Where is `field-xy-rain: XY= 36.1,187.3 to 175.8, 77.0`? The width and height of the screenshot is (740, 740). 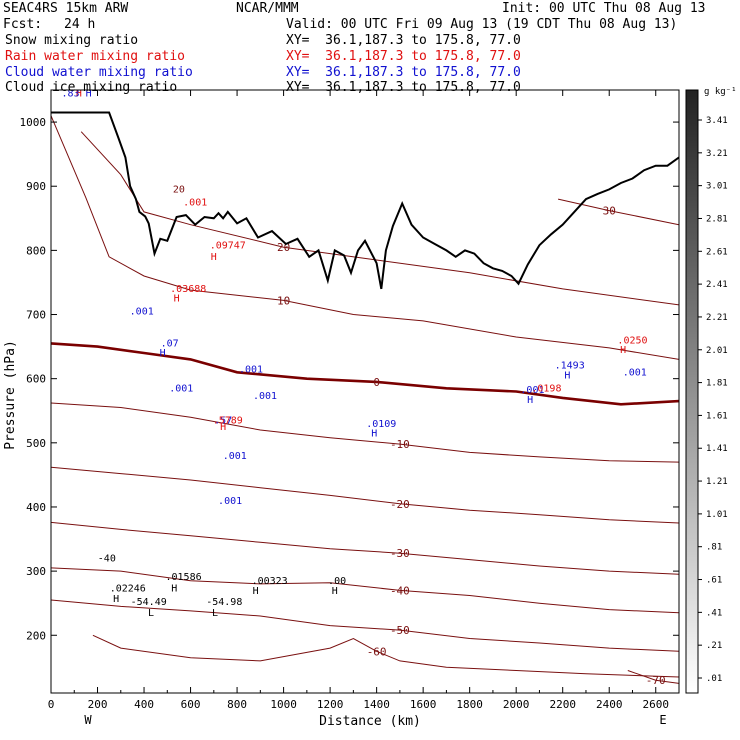
field-xy-rain: XY= 36.1,187.3 to 175.8, 77.0 is located at coordinates (403, 56).